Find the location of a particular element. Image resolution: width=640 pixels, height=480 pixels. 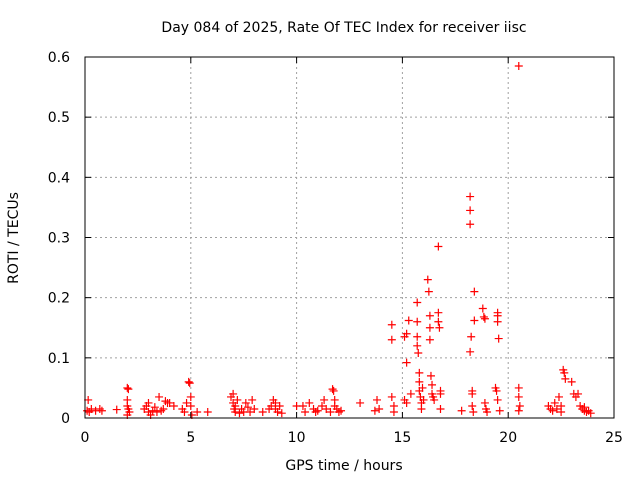

y-tick-label: 0 is located at coordinates (65, 419).